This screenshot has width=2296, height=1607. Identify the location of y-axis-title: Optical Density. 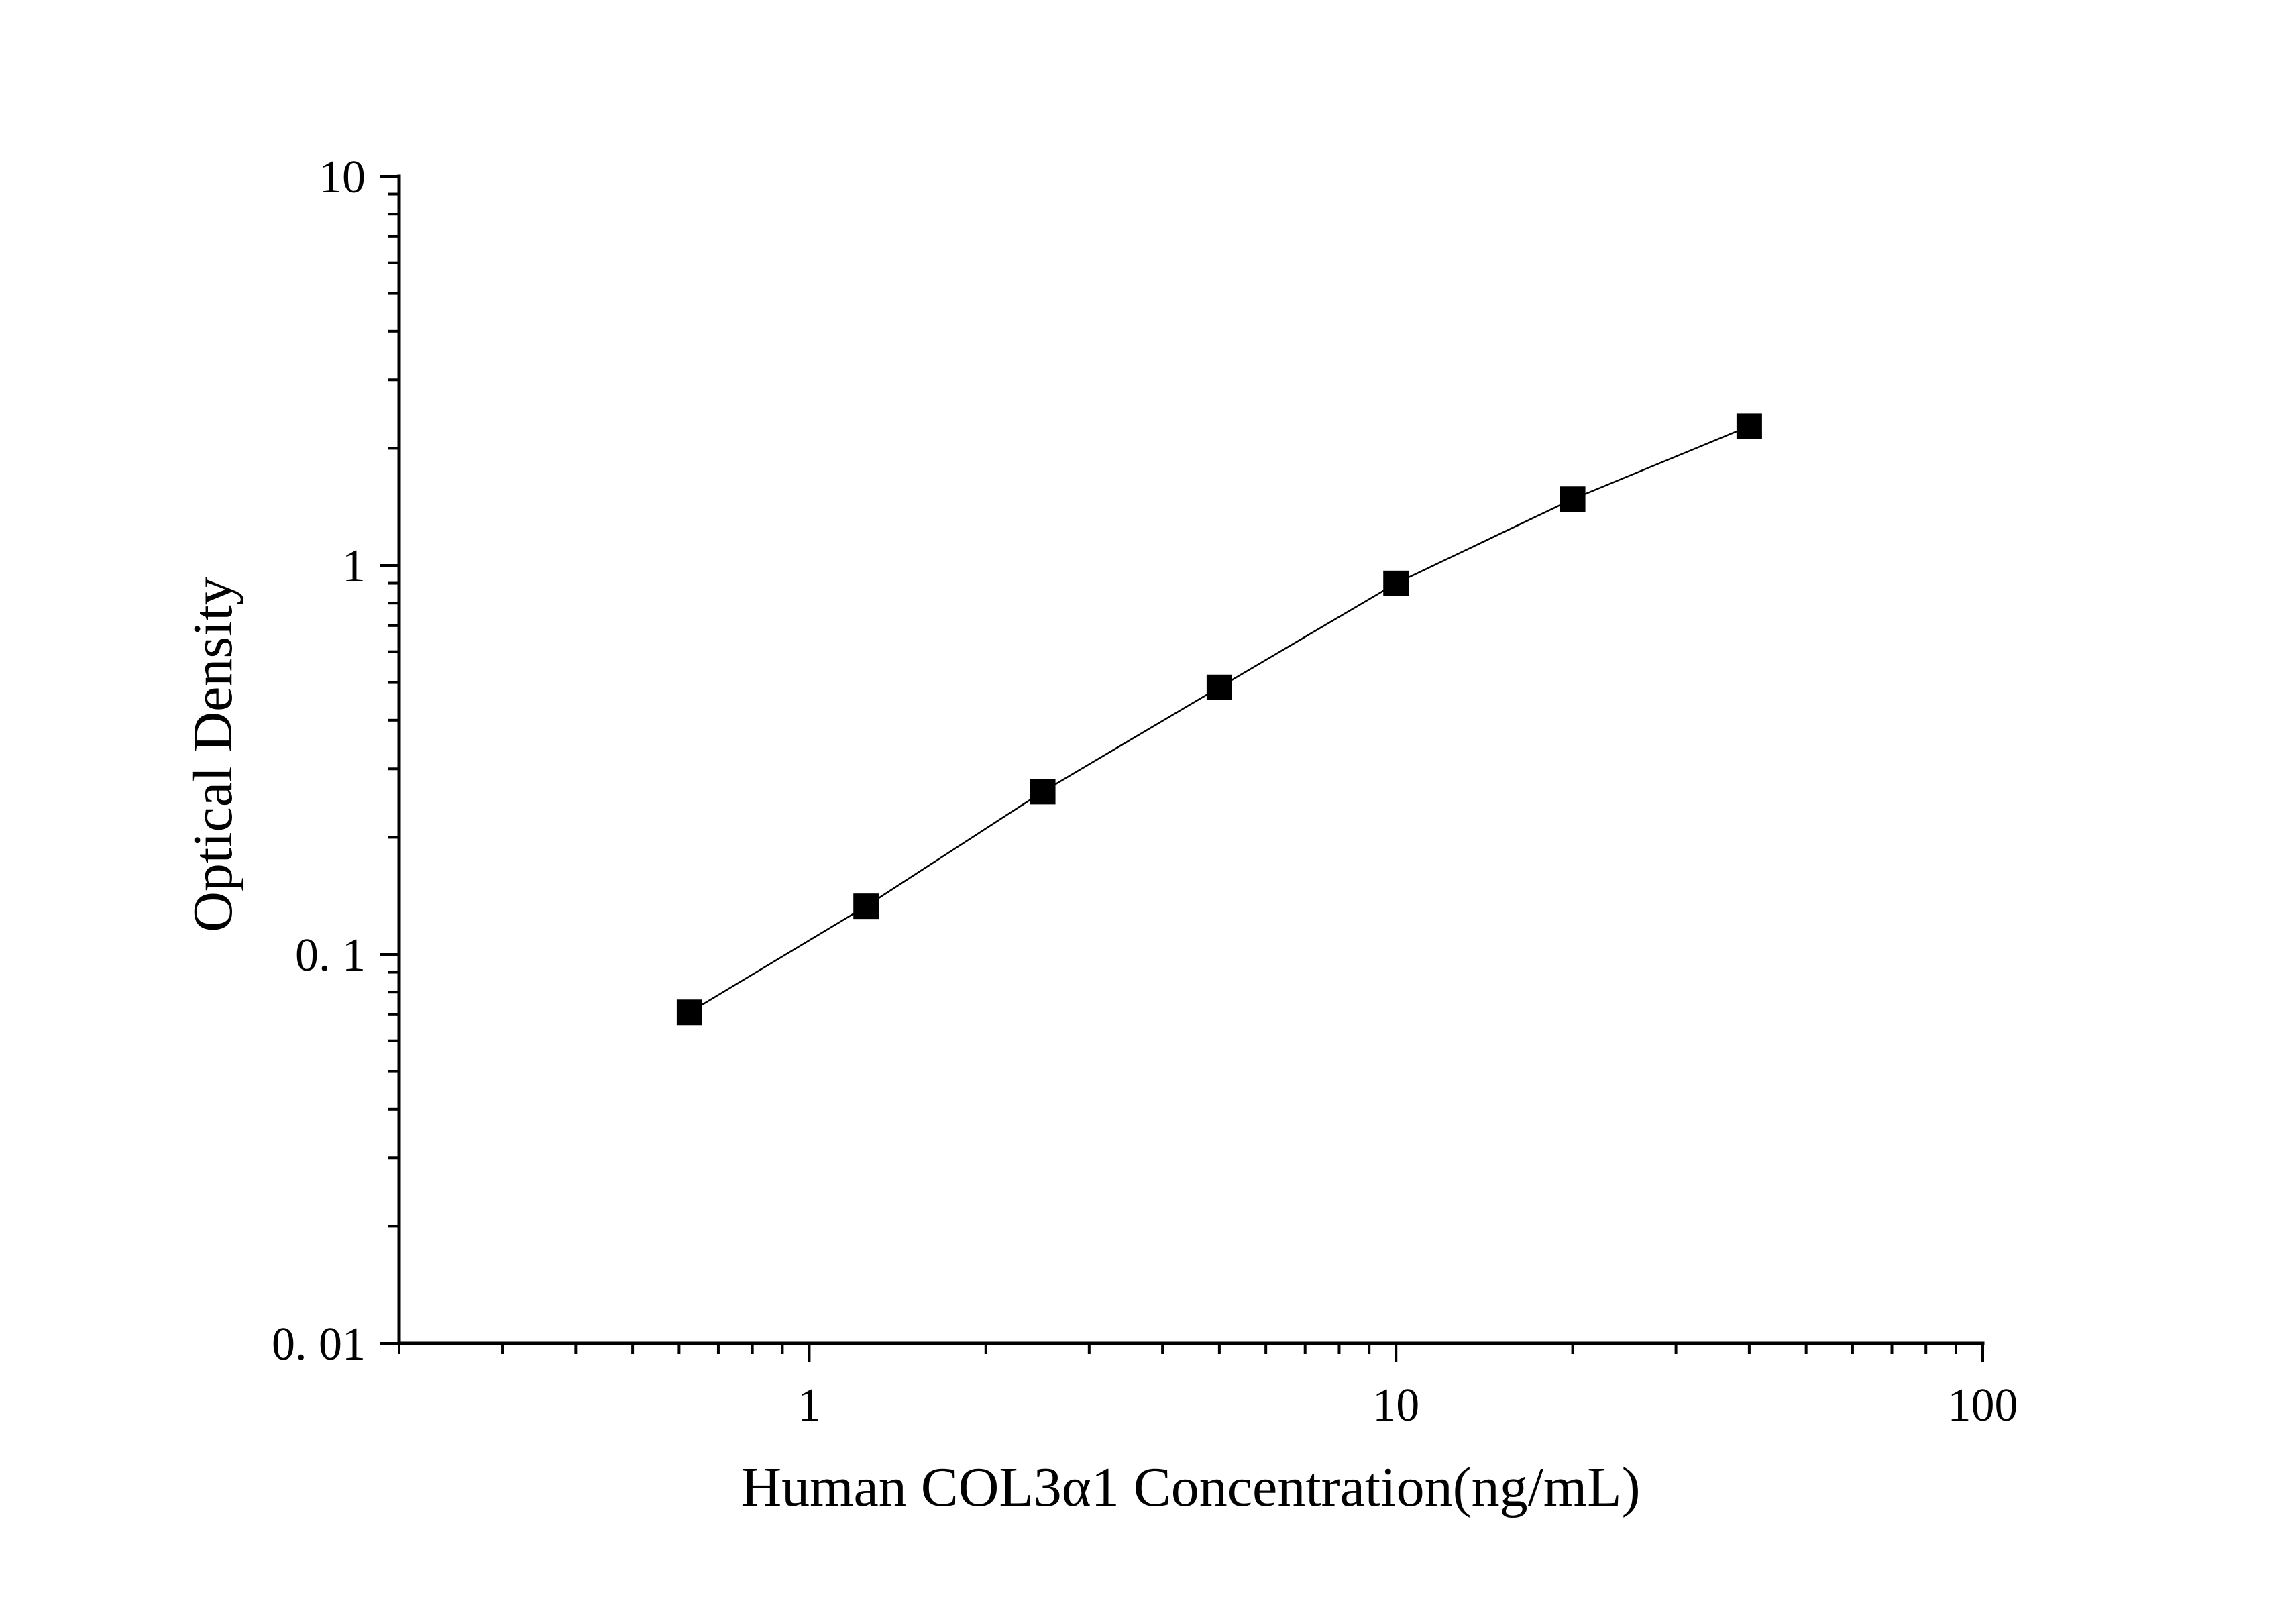
(213, 754).